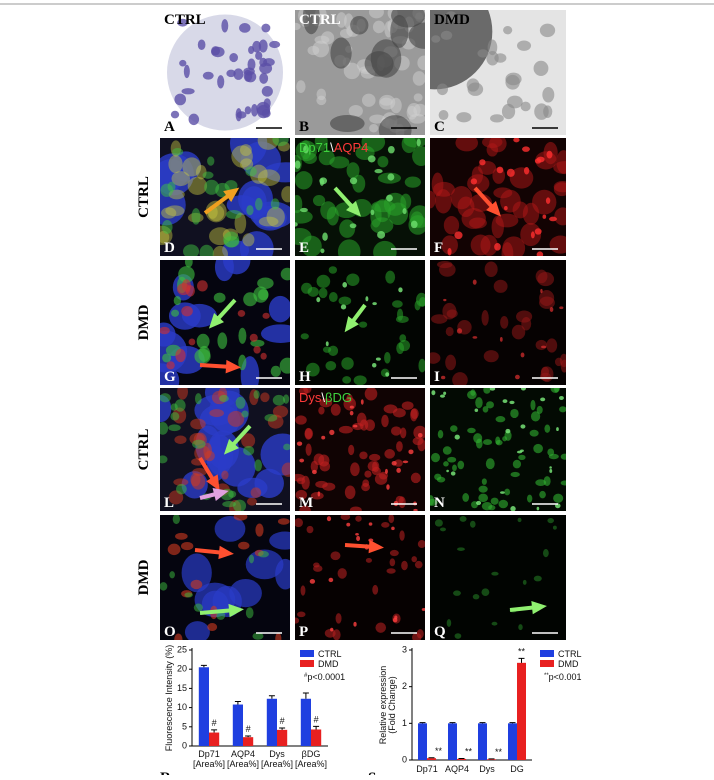 This screenshot has height=780, width=714. What do you see at coordinates (185, 20) in the screenshot?
I see `panel-label: CTRL` at bounding box center [185, 20].